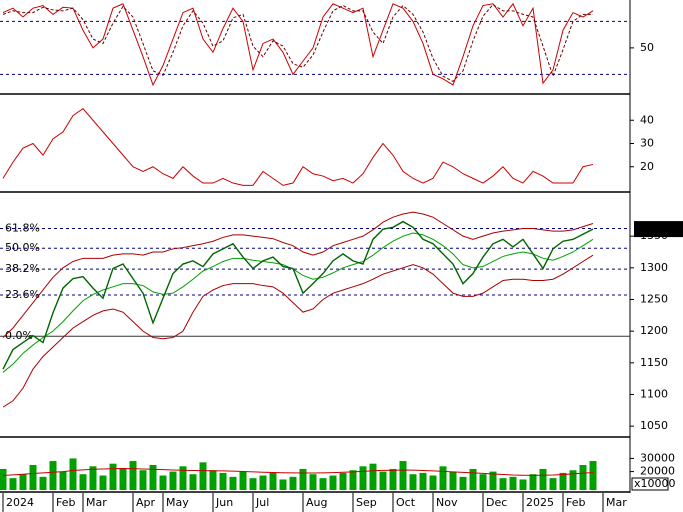  Describe the element at coordinates (262, 502) in the screenshot. I see `x-tick-label: Jul` at that location.